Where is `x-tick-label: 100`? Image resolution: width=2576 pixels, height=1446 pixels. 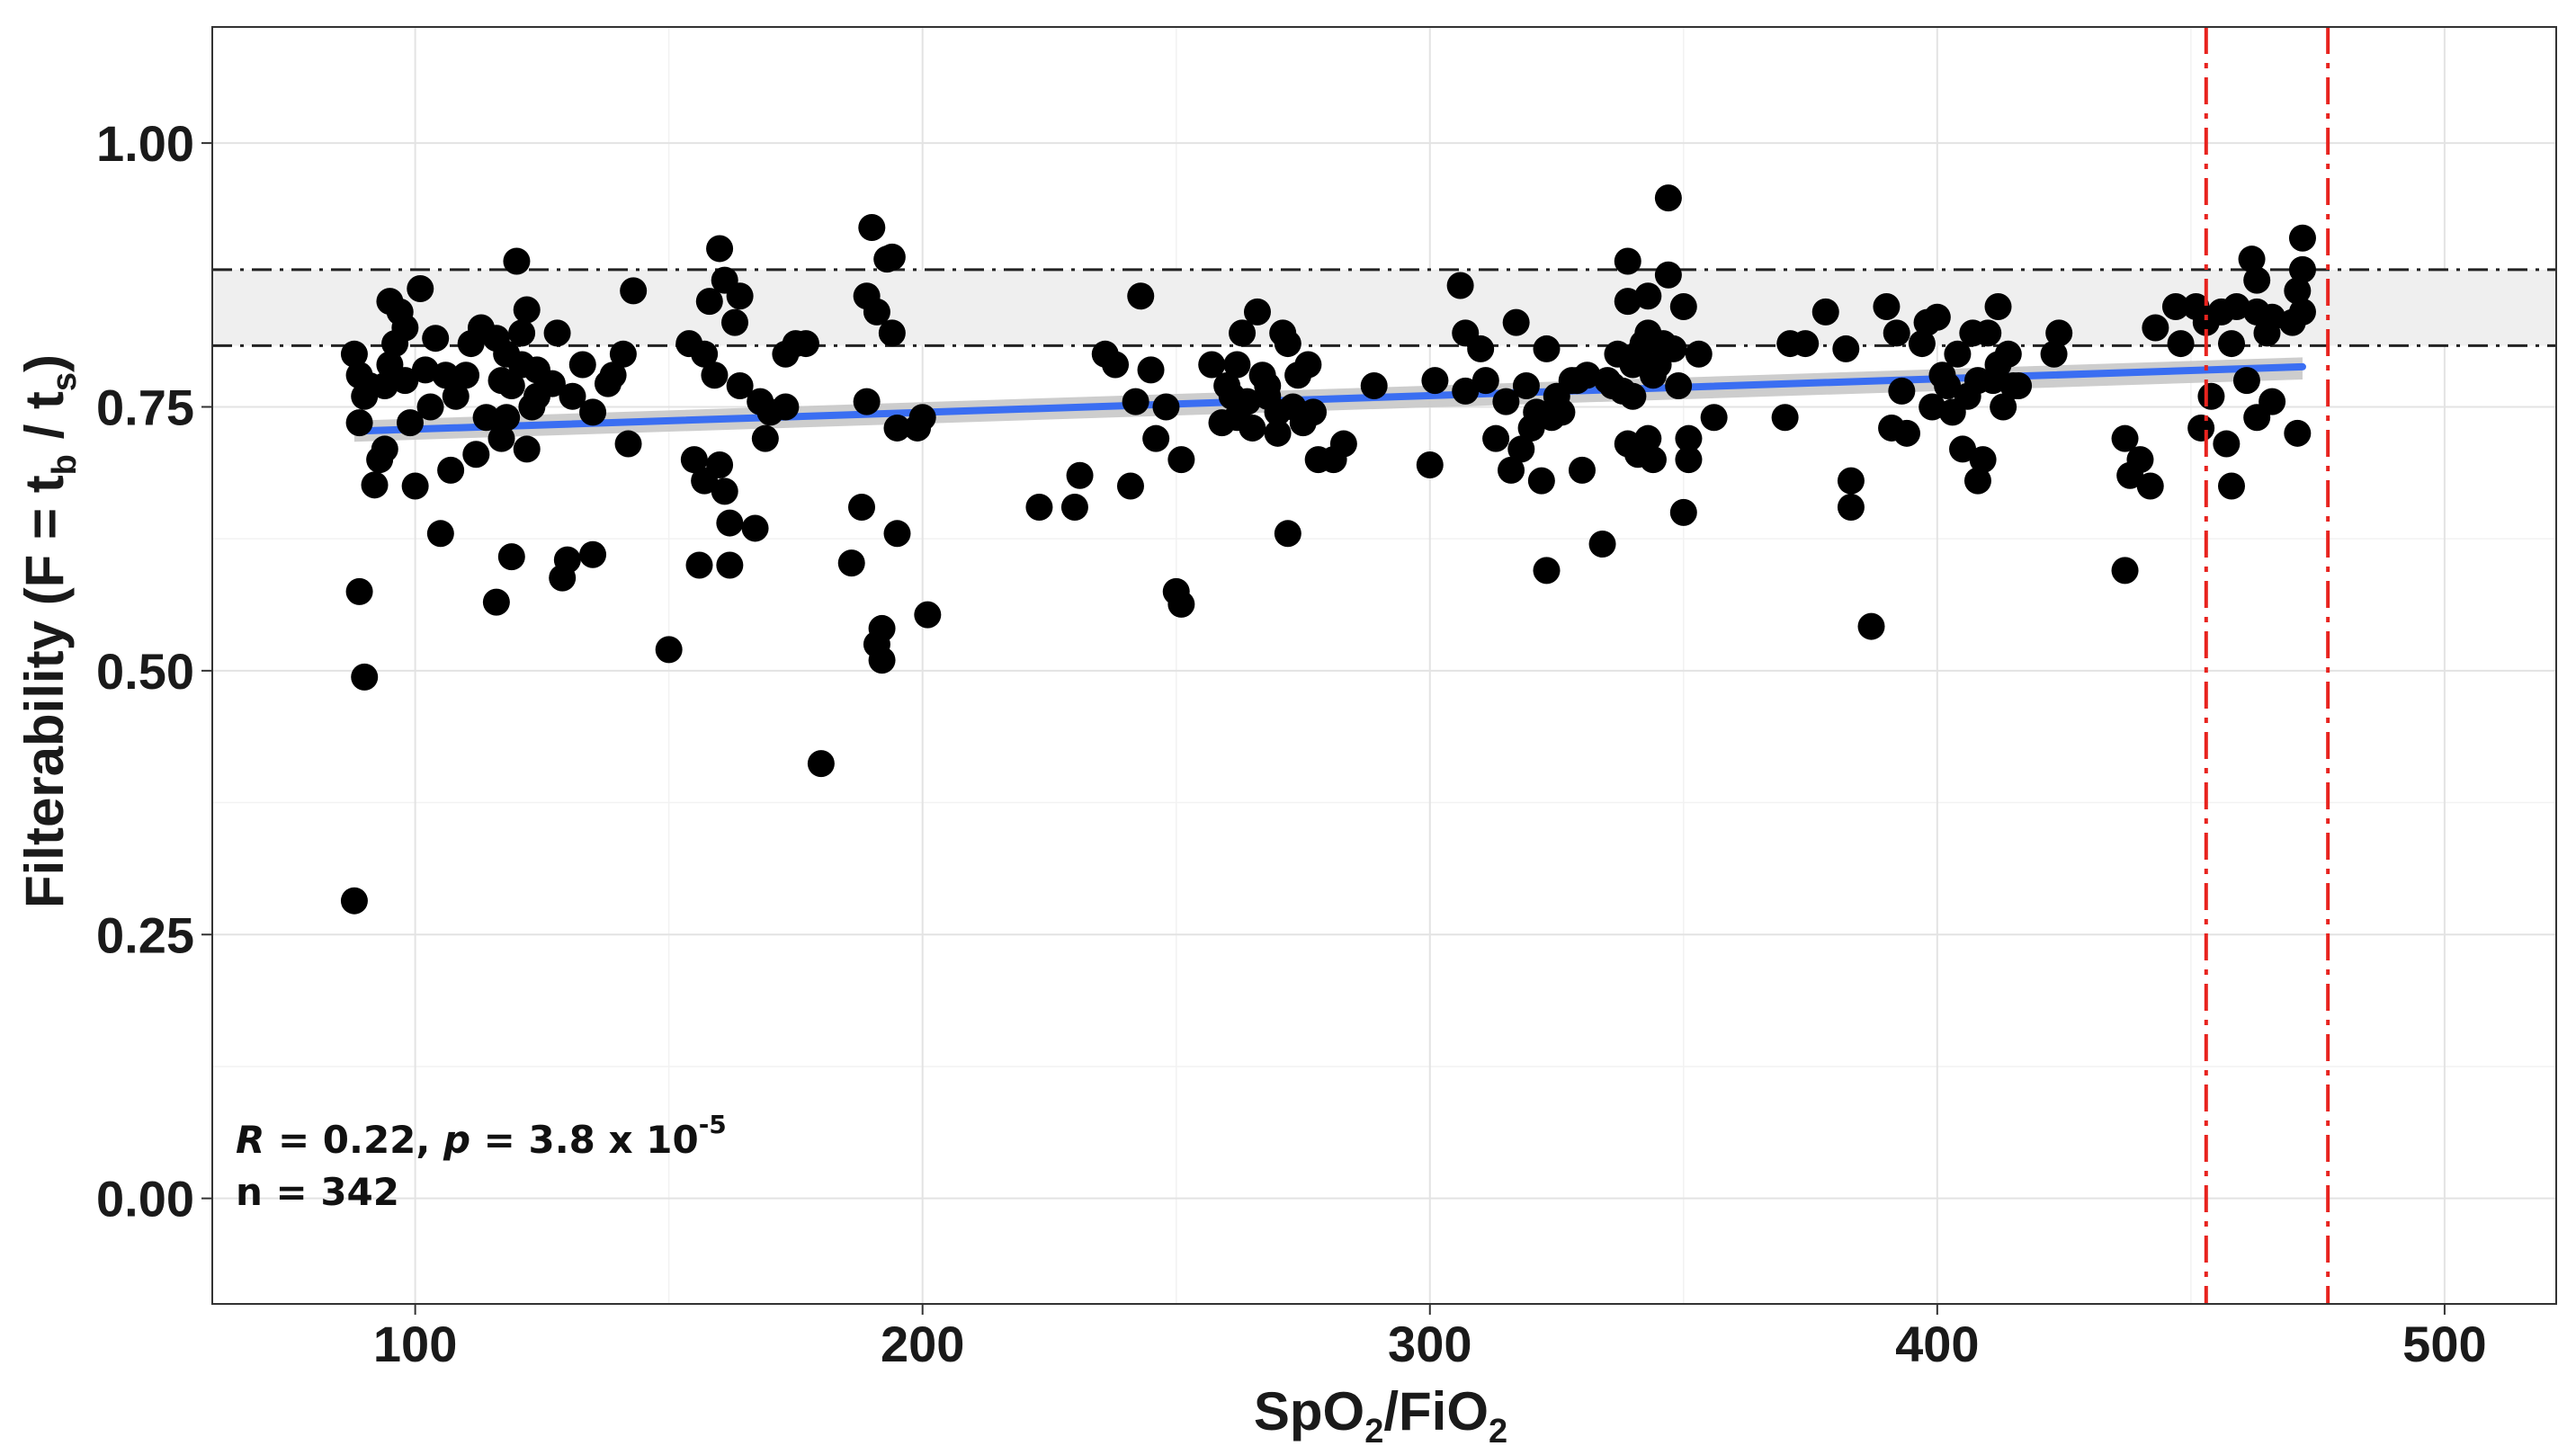
x-tick-label: 100 is located at coordinates (415, 1344).